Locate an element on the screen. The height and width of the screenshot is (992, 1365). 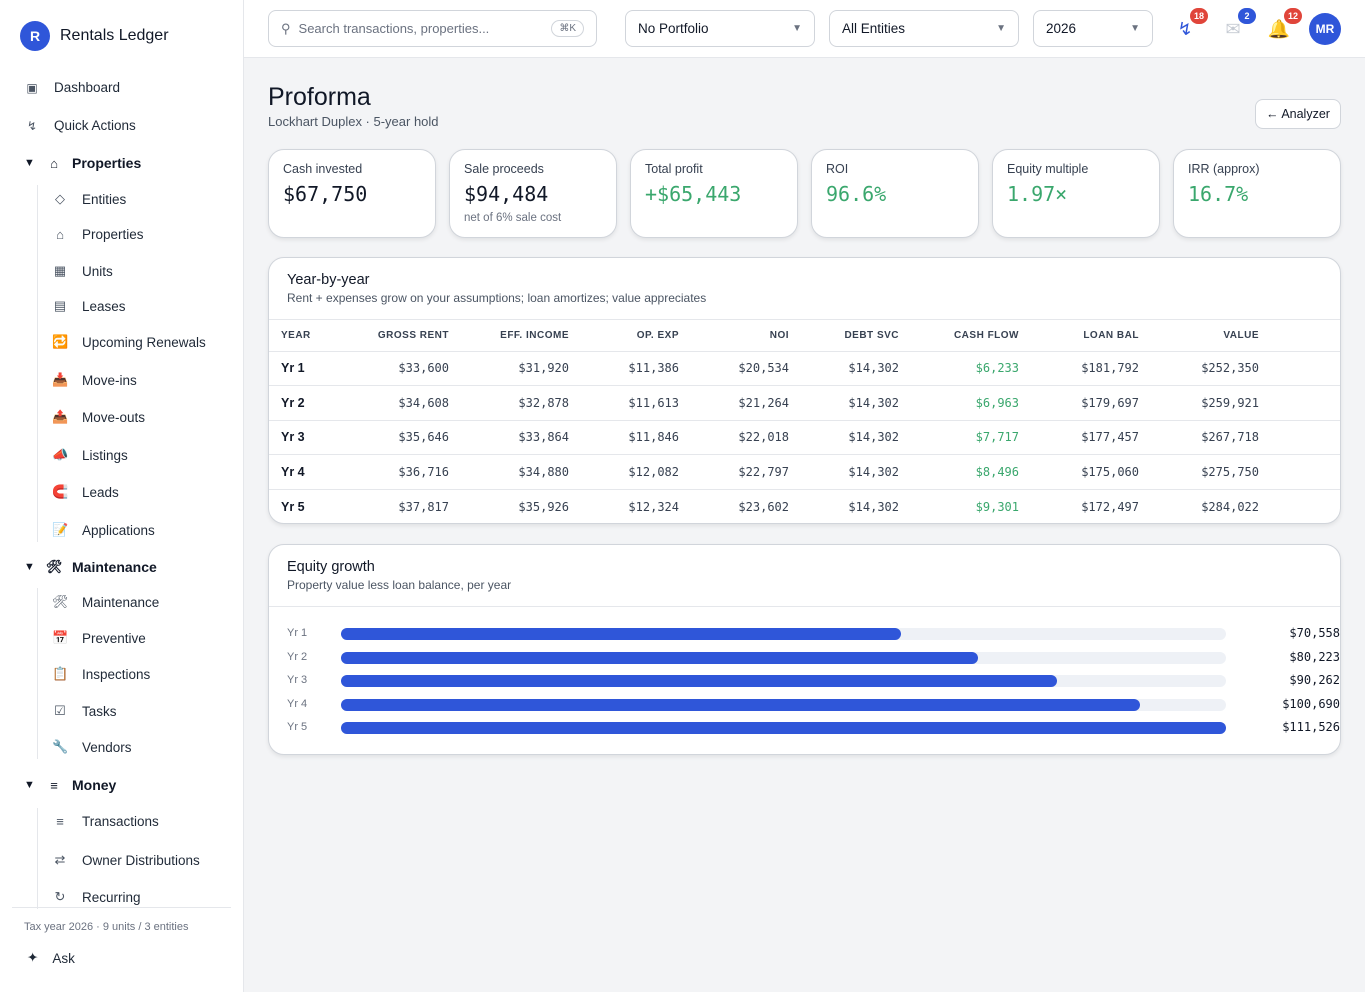
notifications-badge: 12 is located at coordinates (1292, 16).